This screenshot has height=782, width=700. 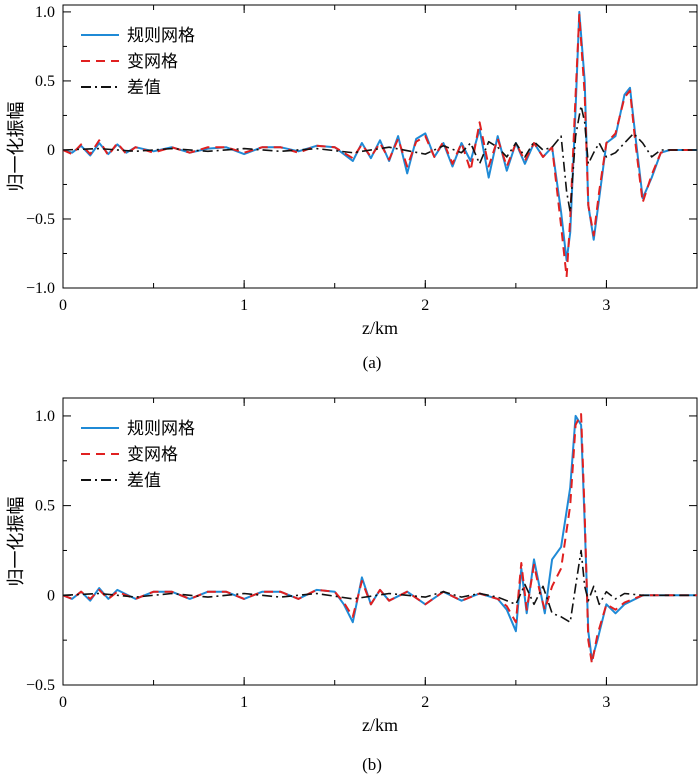 What do you see at coordinates (372, 362) in the screenshot?
I see `panel-caption: (a)` at bounding box center [372, 362].